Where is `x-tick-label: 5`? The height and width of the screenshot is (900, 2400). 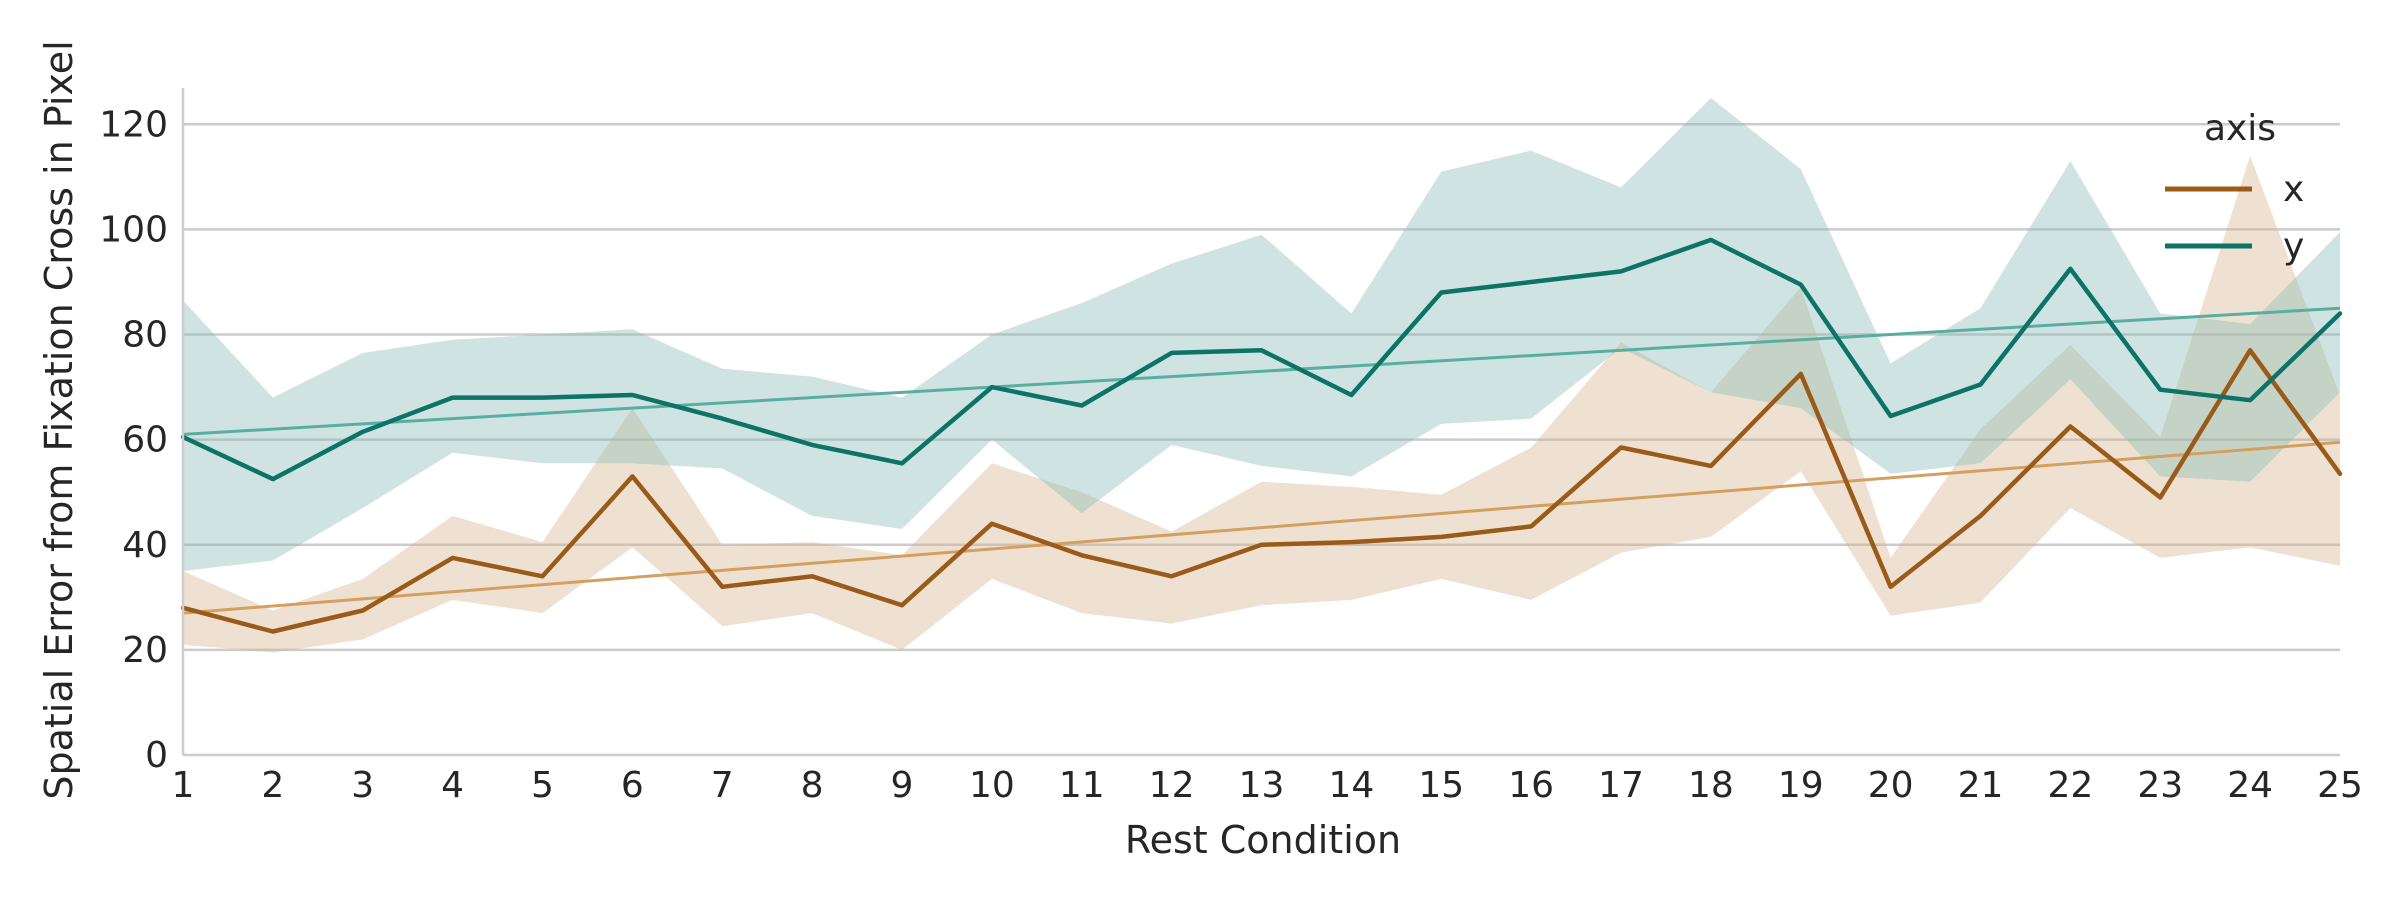 x-tick-label: 5 is located at coordinates (542, 785).